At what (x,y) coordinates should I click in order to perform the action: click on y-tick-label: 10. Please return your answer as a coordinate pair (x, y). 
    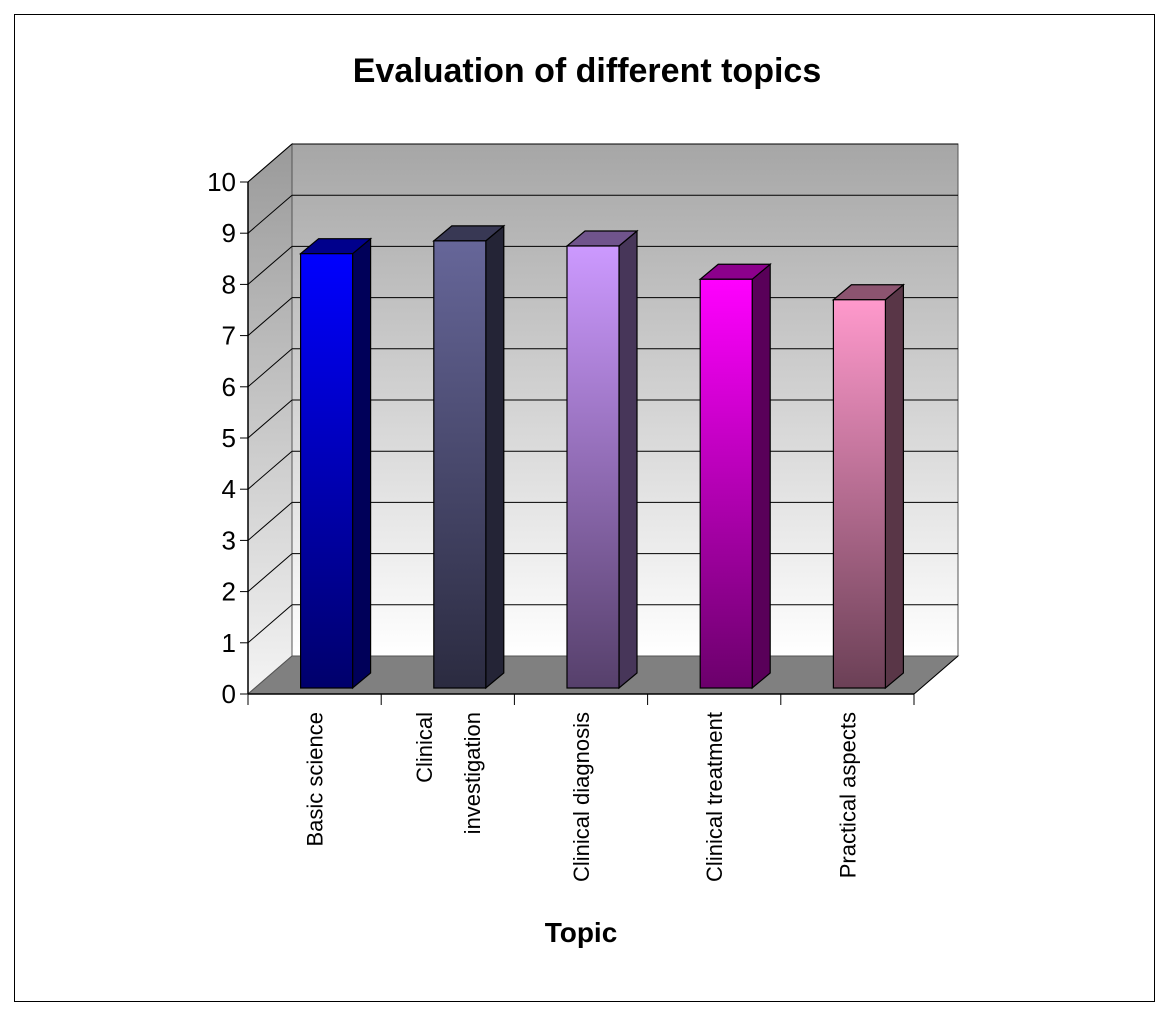
    Looking at the image, I should click on (221, 182).